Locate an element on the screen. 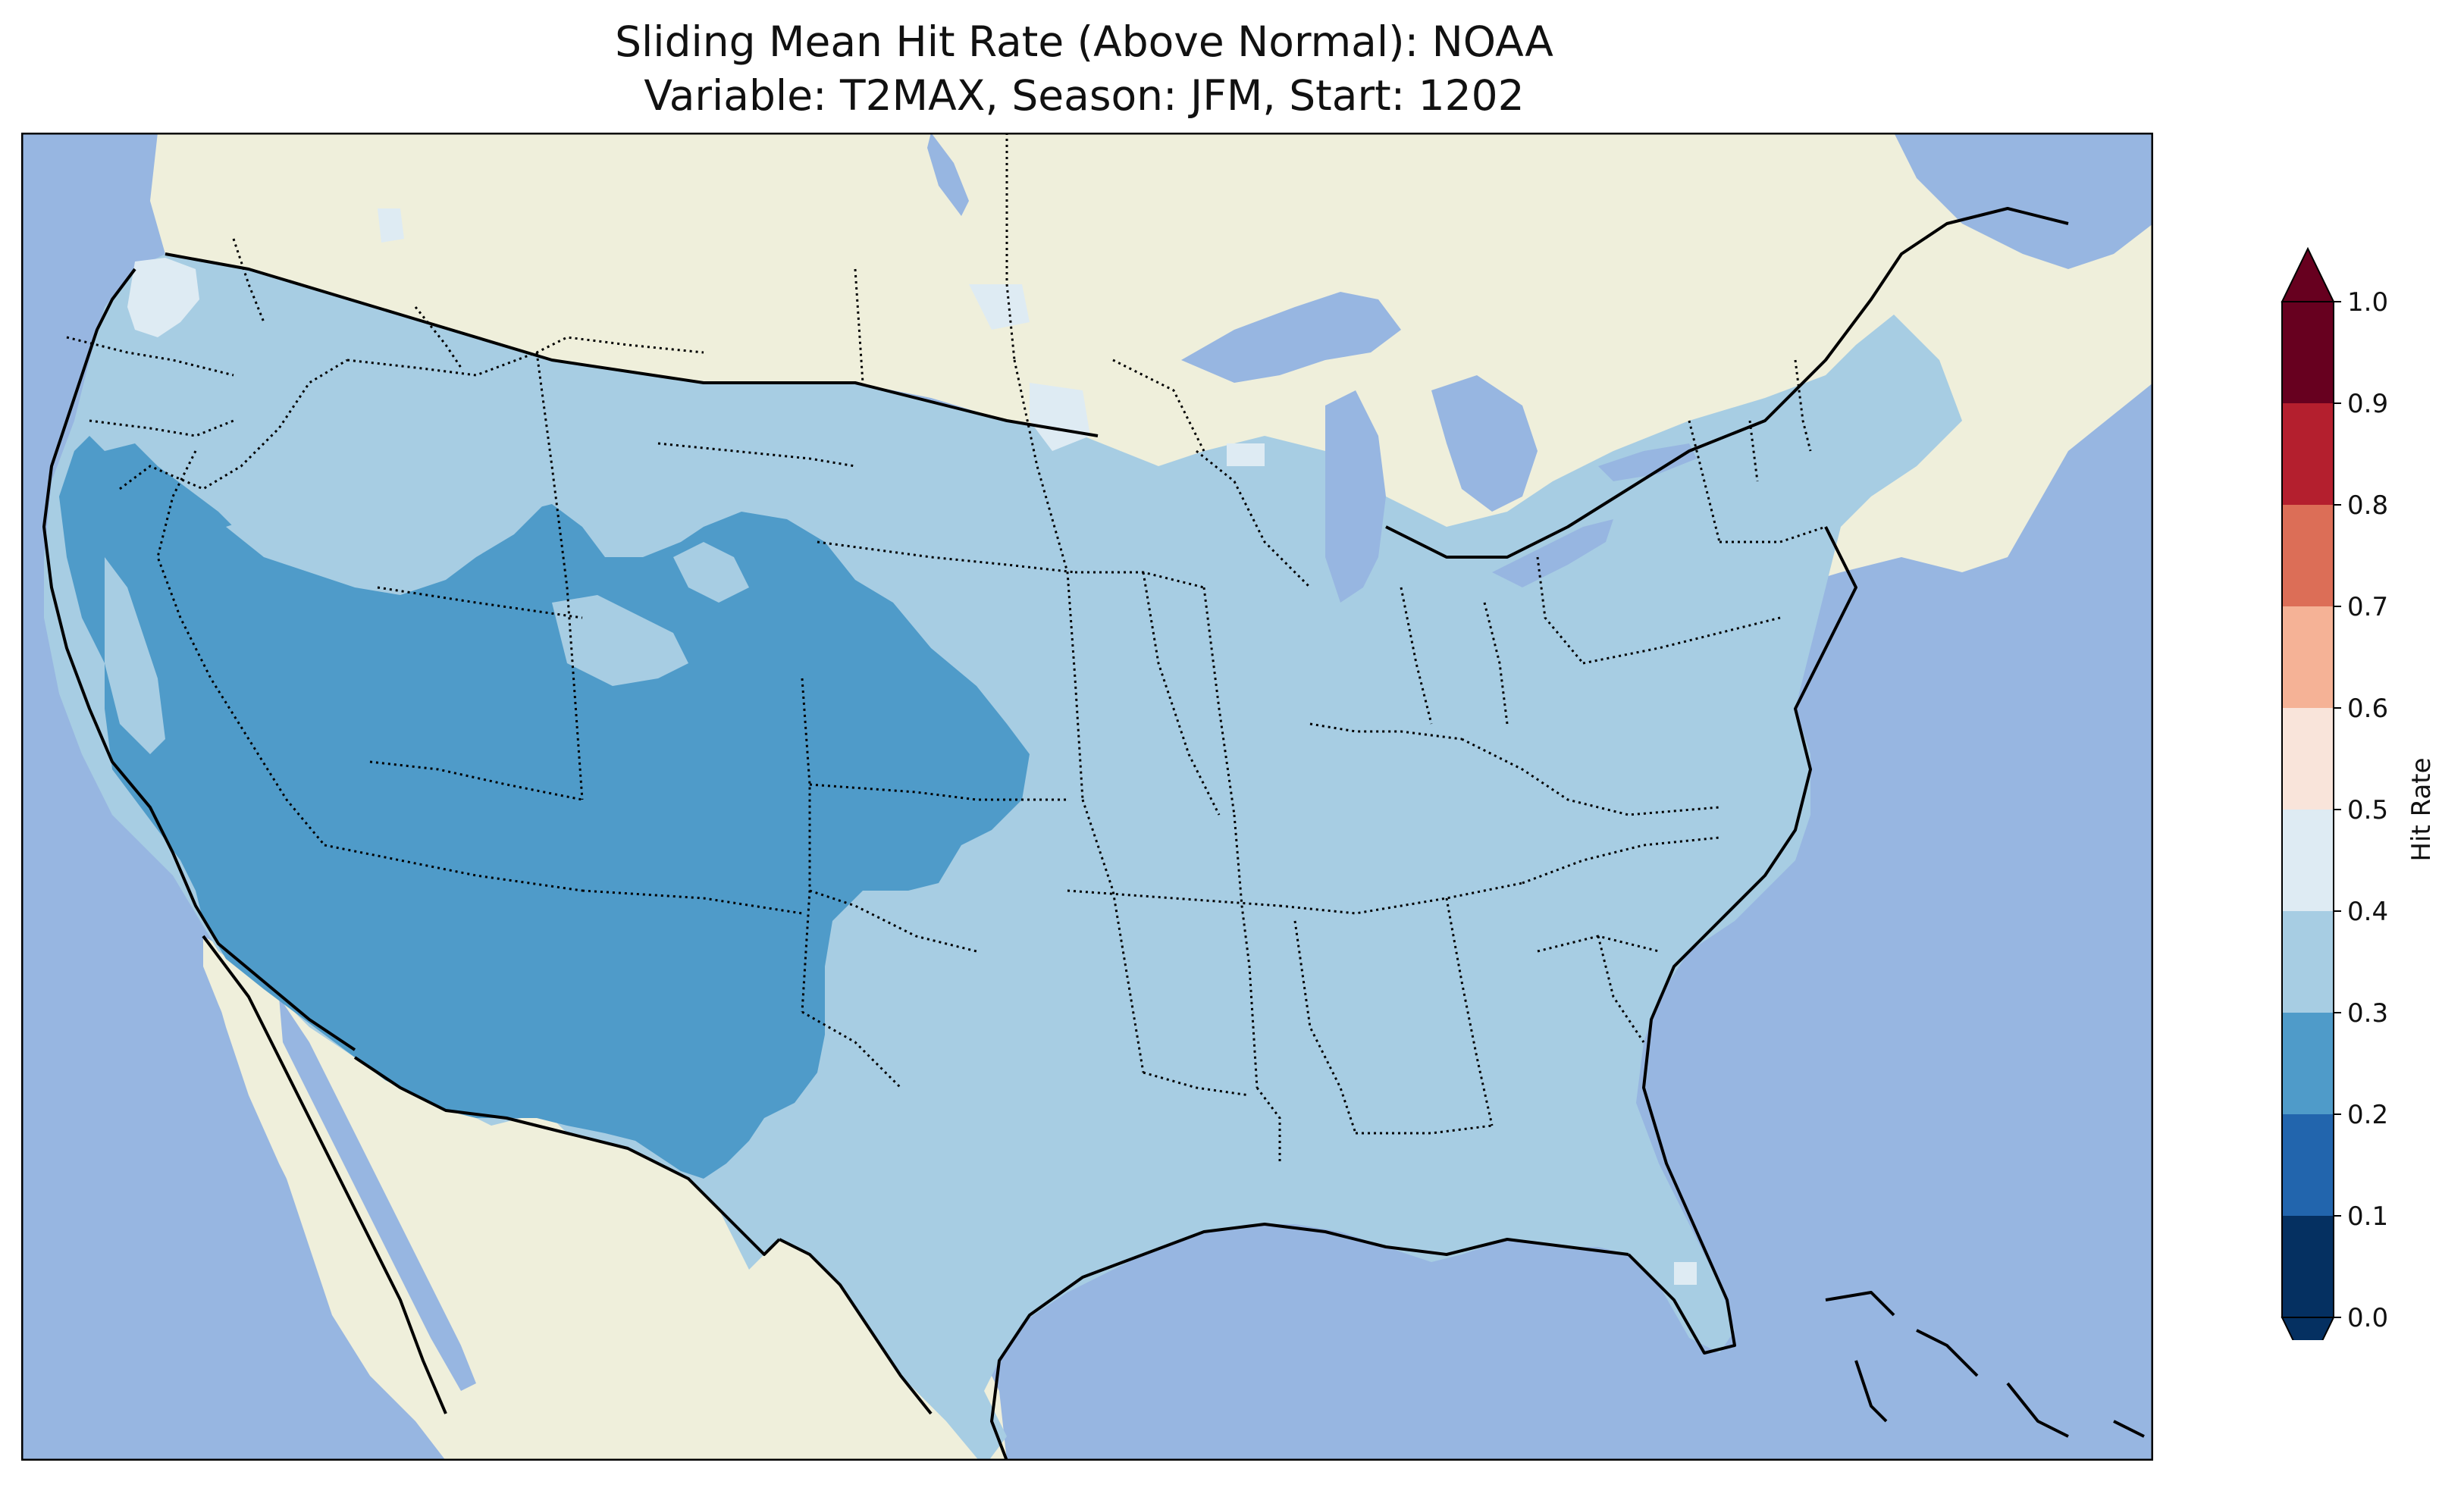  colorbar-tick-label: 0.5 is located at coordinates (2367, 810).